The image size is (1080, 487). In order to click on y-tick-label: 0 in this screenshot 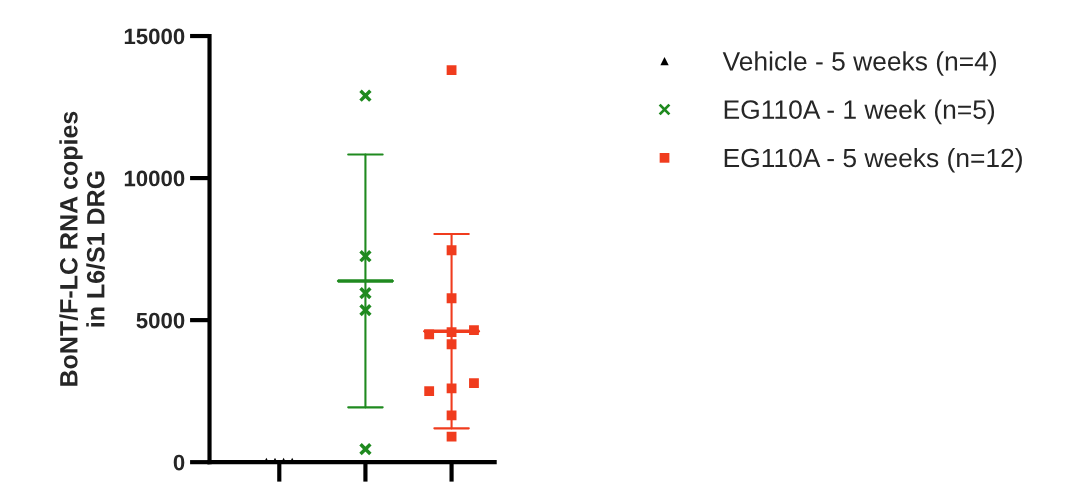, I will do `click(179, 462)`.